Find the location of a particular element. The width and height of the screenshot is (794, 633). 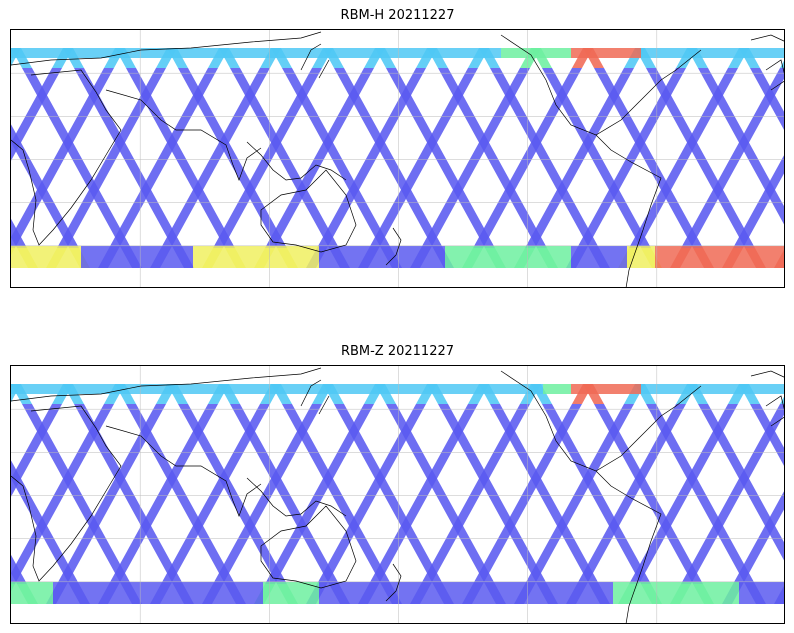

panel-title-top: RBM-H 20211227 is located at coordinates (397, 15).